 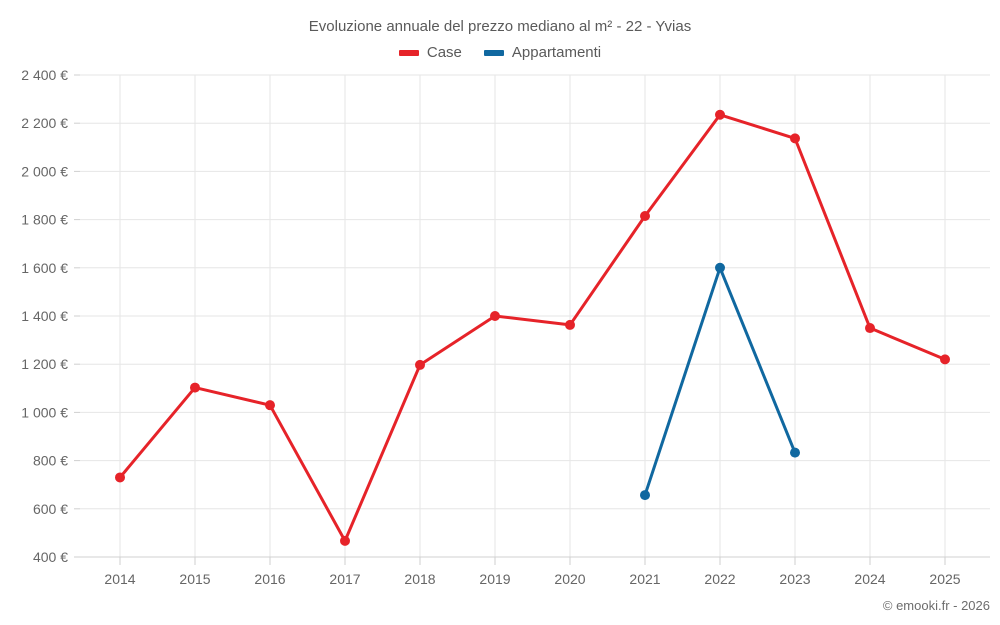 I want to click on x-tick-label: 2022, so click(x=719, y=579).